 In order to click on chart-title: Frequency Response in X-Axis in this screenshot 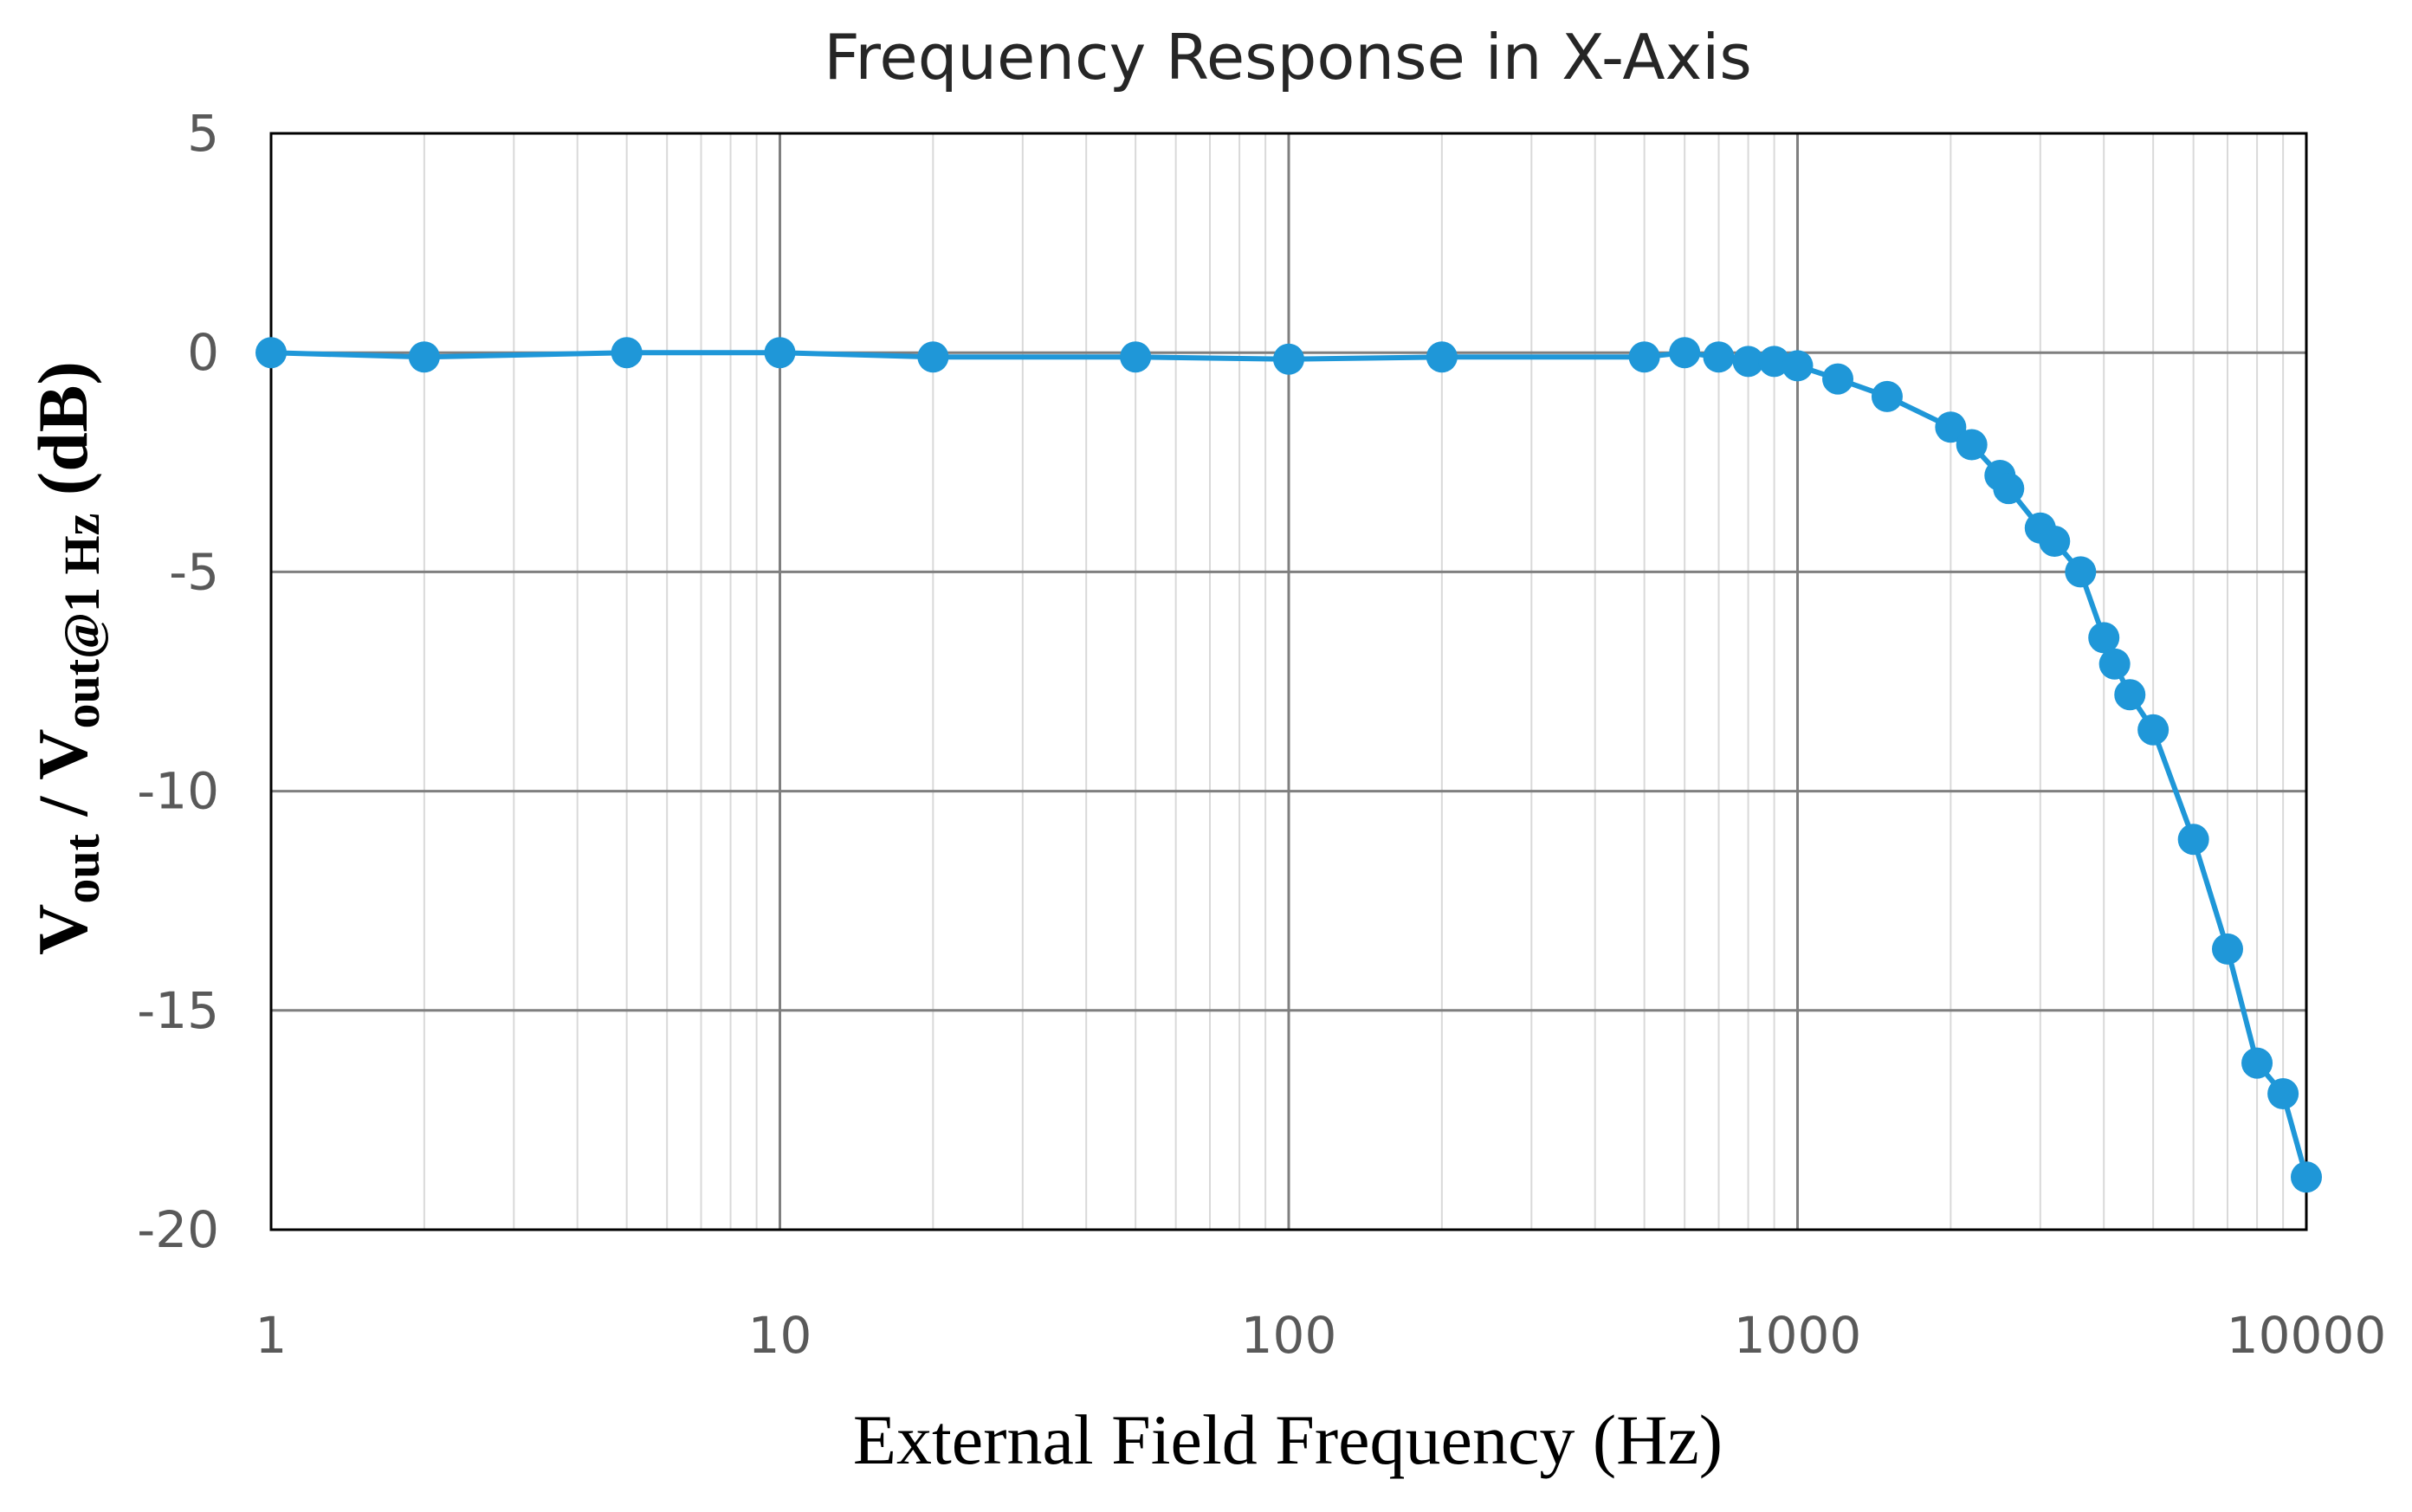, I will do `click(1288, 57)`.